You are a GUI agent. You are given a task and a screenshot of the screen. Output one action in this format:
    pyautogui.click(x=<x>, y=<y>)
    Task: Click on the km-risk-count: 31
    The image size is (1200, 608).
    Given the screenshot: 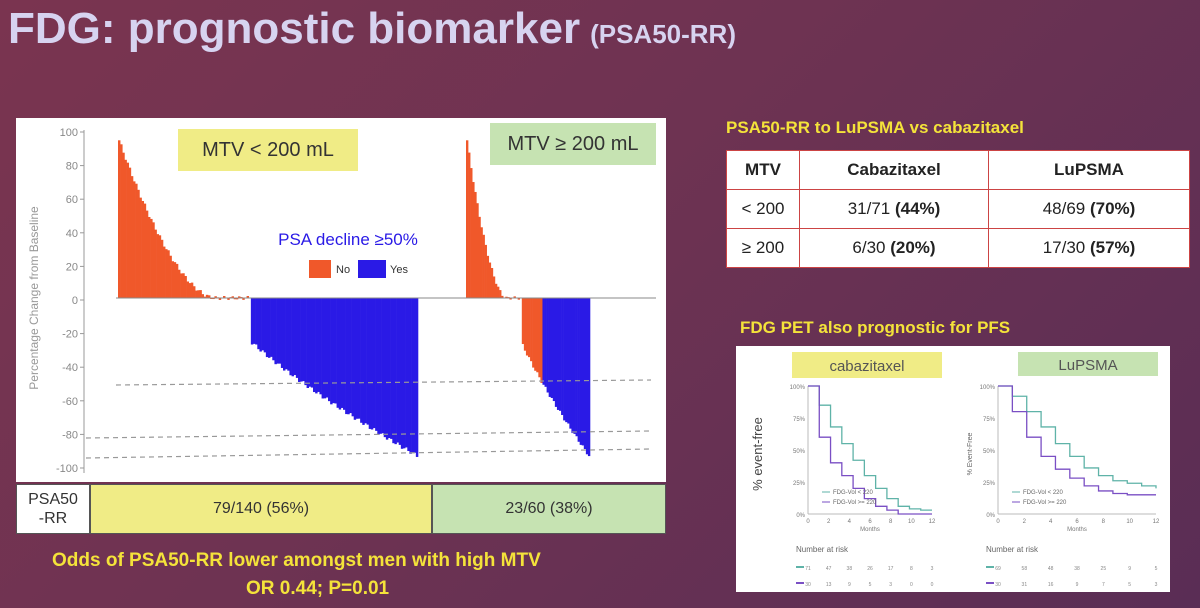 What is the action you would take?
    pyautogui.click(x=1025, y=585)
    